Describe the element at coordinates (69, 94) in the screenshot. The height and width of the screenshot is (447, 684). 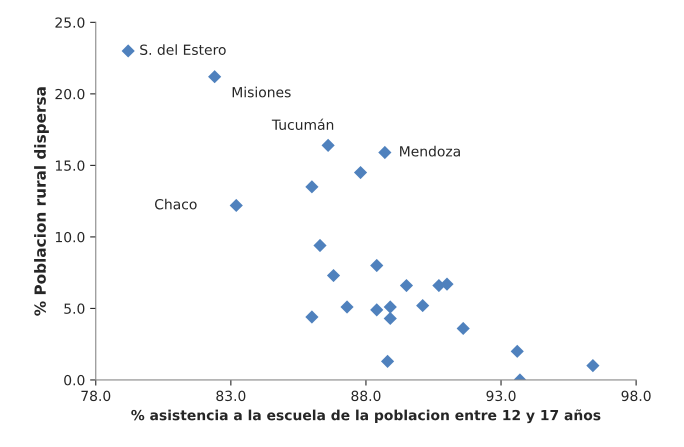
I see `y-tick-label: 20.0` at that location.